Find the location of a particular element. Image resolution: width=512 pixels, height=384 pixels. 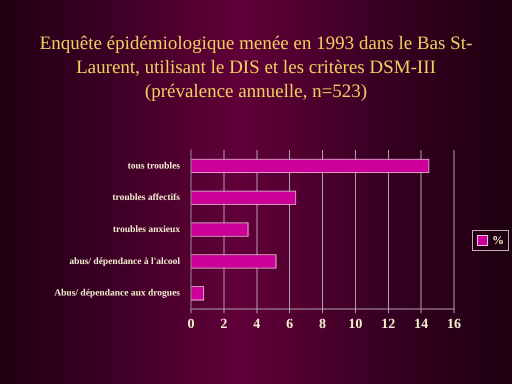

x-tick-label: 12 is located at coordinates (388, 324).